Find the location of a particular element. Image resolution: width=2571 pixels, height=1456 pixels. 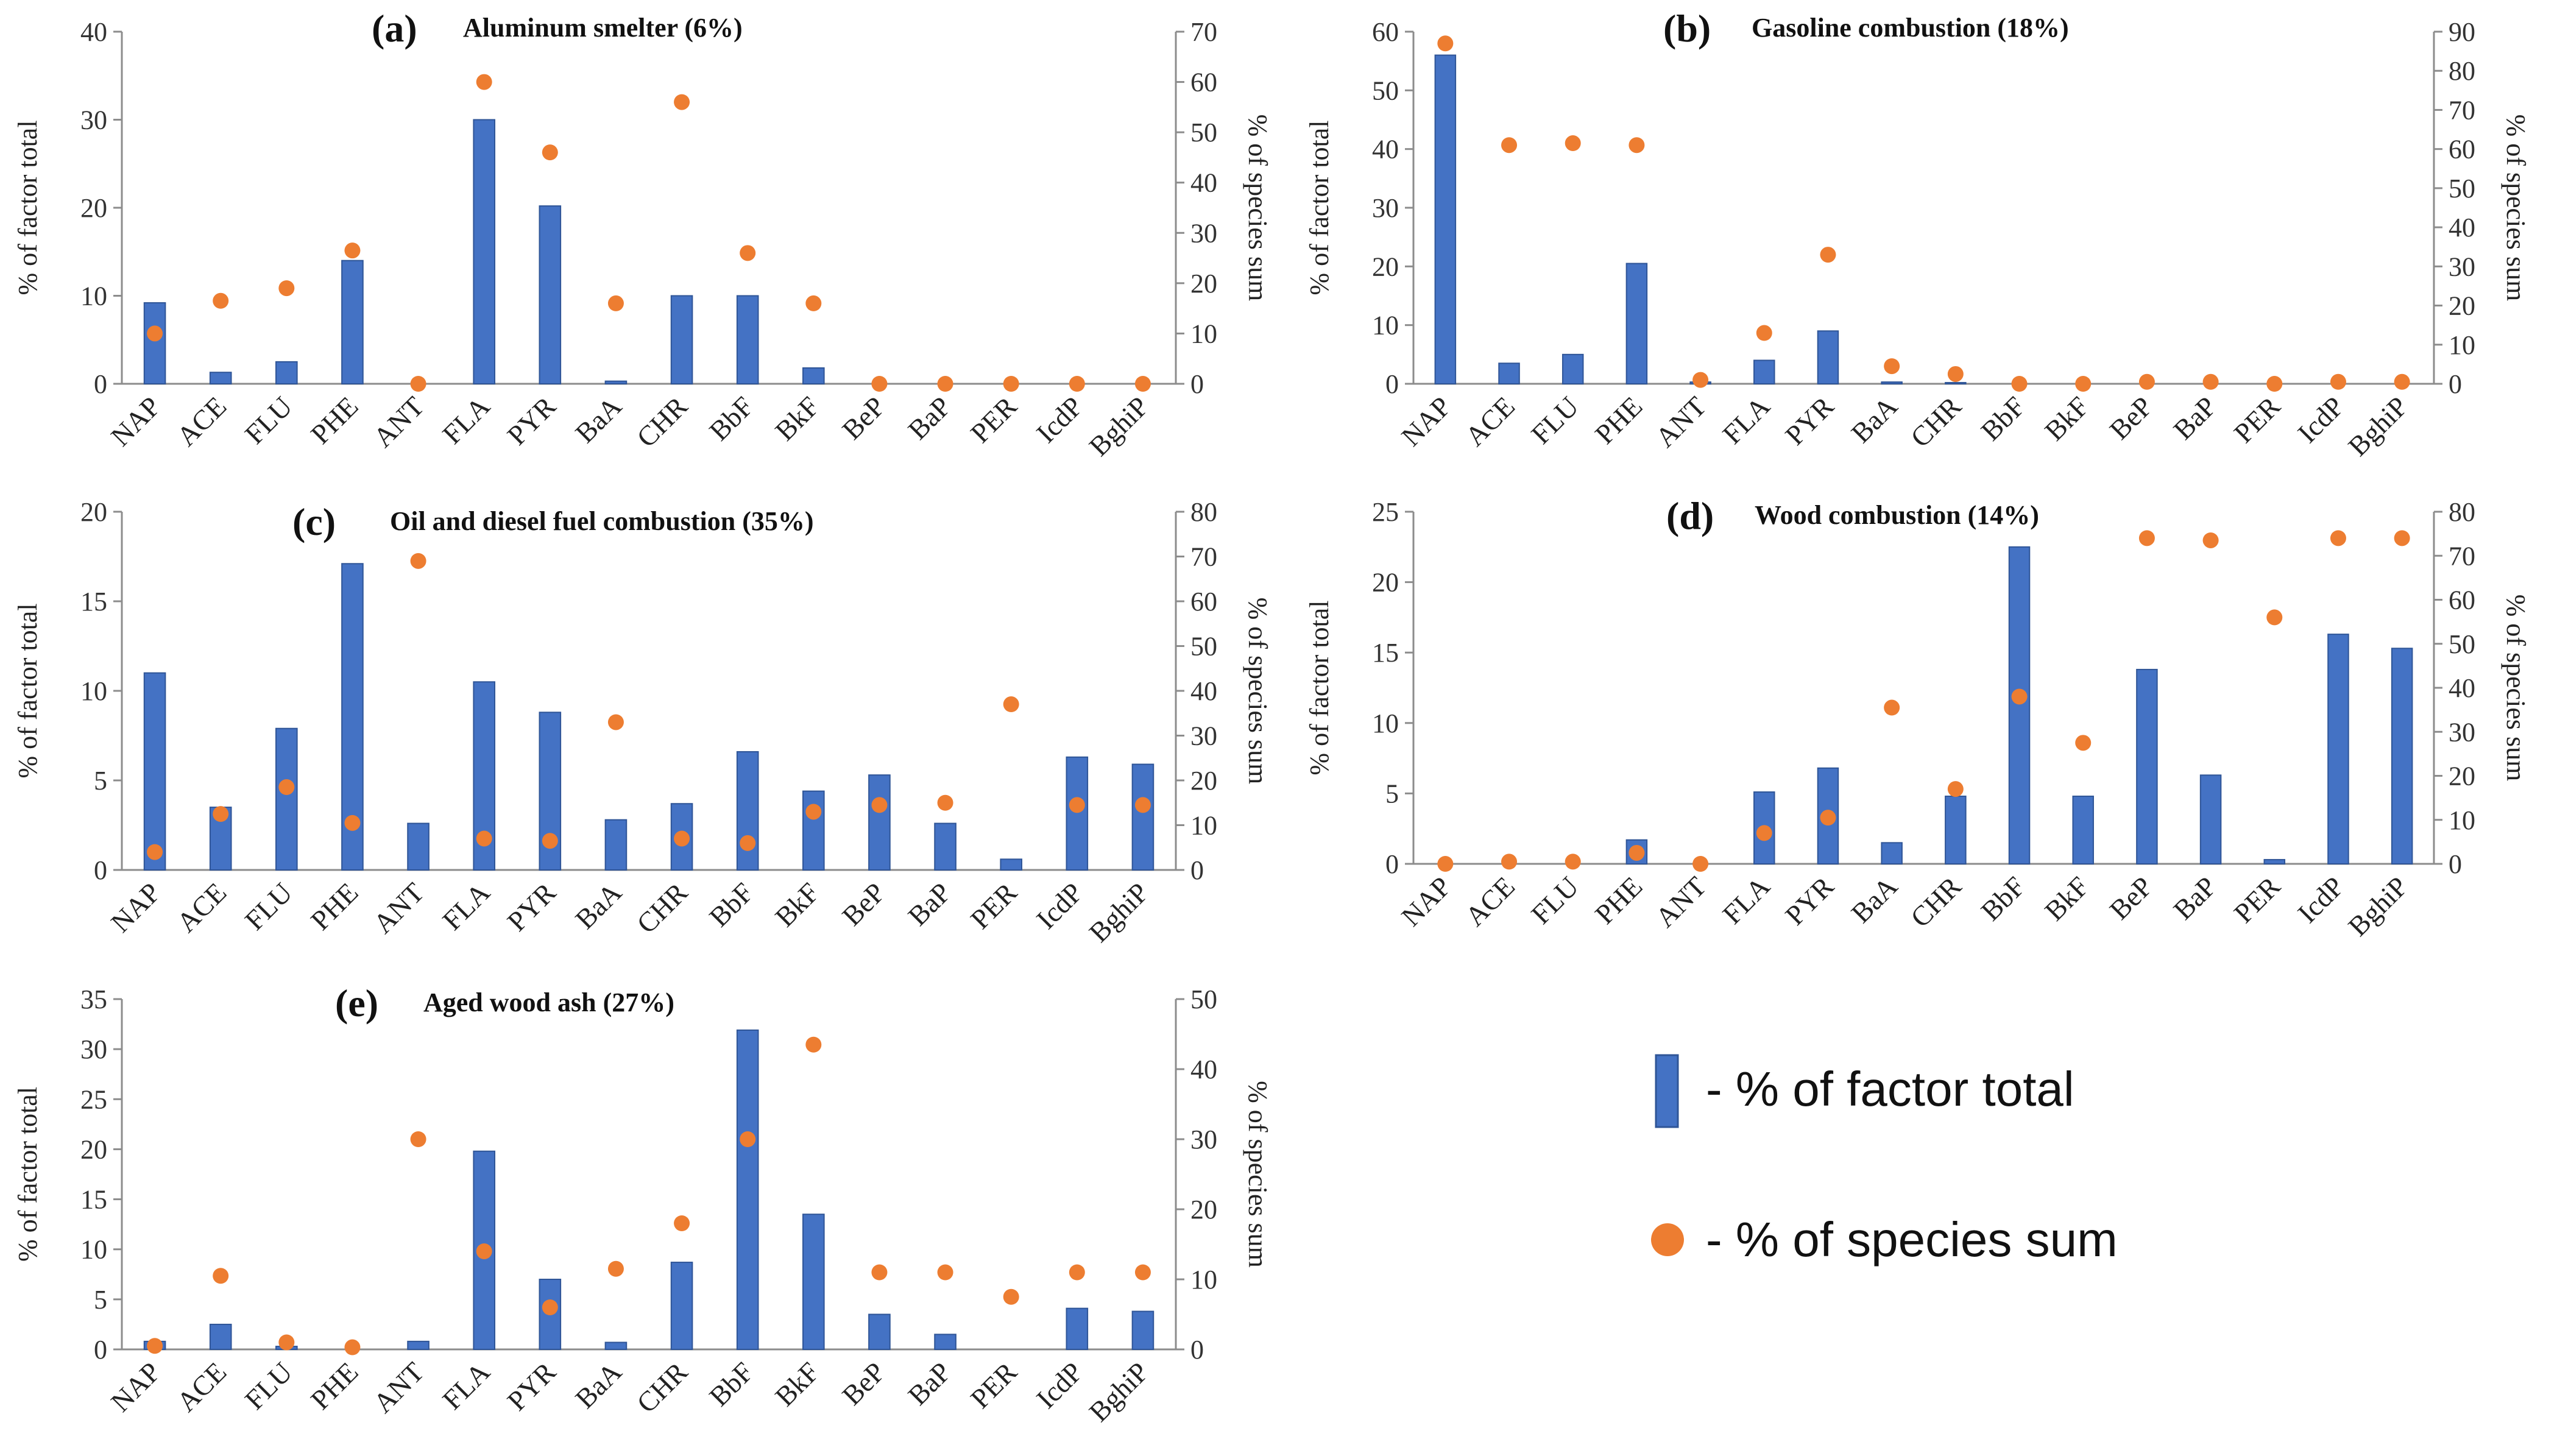

bar-ACE is located at coordinates (220, 378).